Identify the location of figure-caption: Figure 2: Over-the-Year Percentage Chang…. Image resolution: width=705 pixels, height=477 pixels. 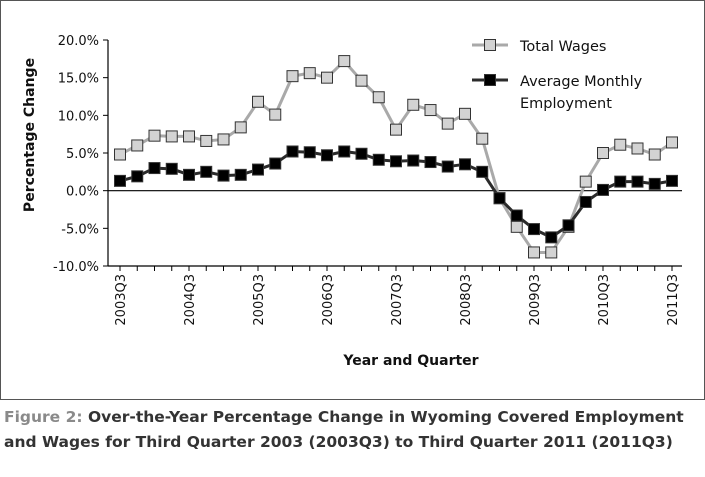
(354, 430).